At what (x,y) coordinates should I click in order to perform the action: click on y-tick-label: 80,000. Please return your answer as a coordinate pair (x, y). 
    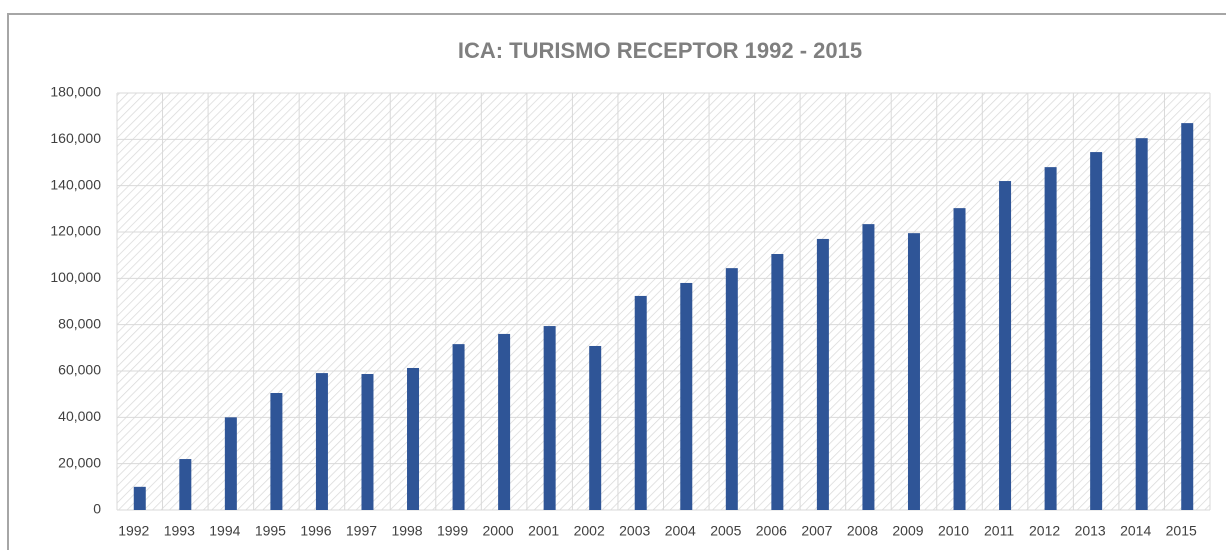
    Looking at the image, I should click on (79, 323).